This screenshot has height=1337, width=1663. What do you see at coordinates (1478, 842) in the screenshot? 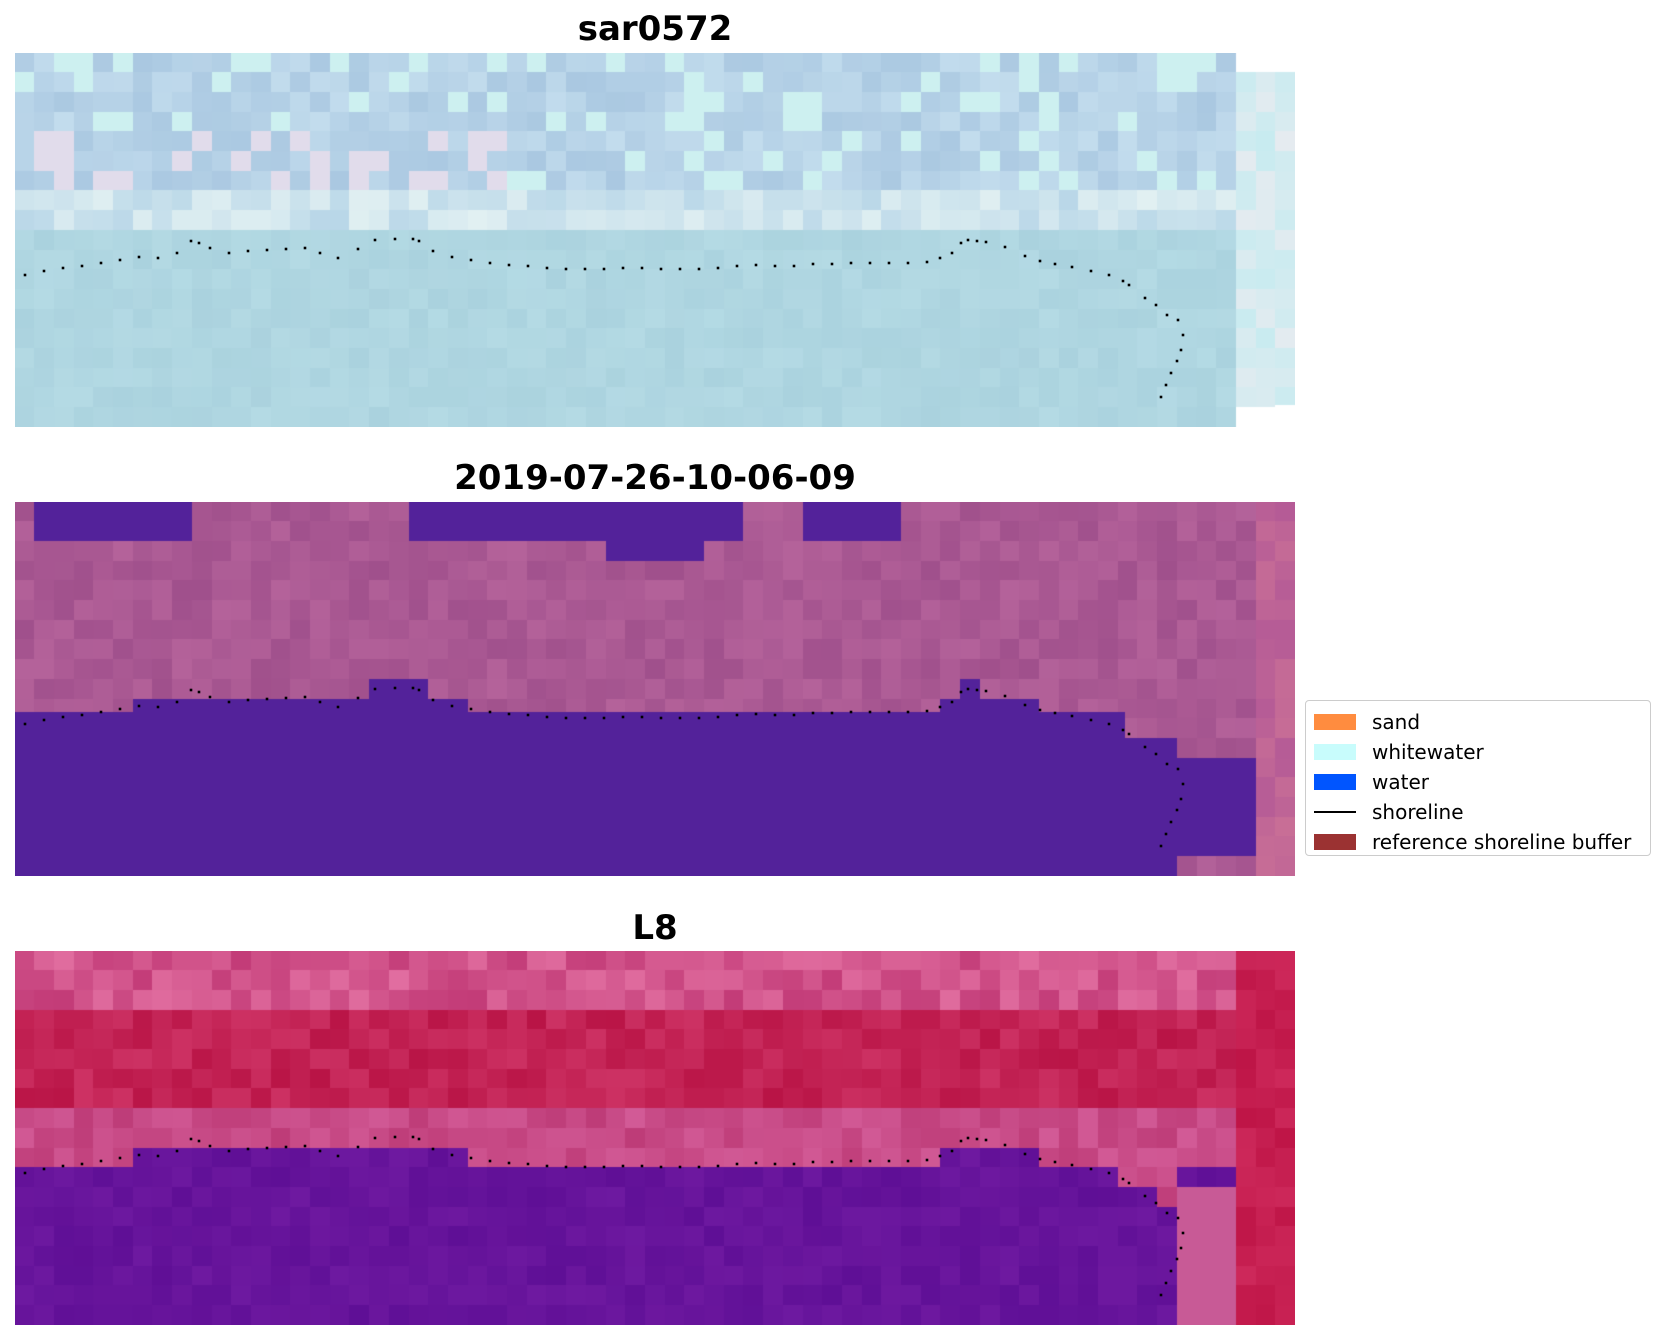
I see `legend-item-reference-shoreline-buffer: reference shoreline buffer` at bounding box center [1478, 842].